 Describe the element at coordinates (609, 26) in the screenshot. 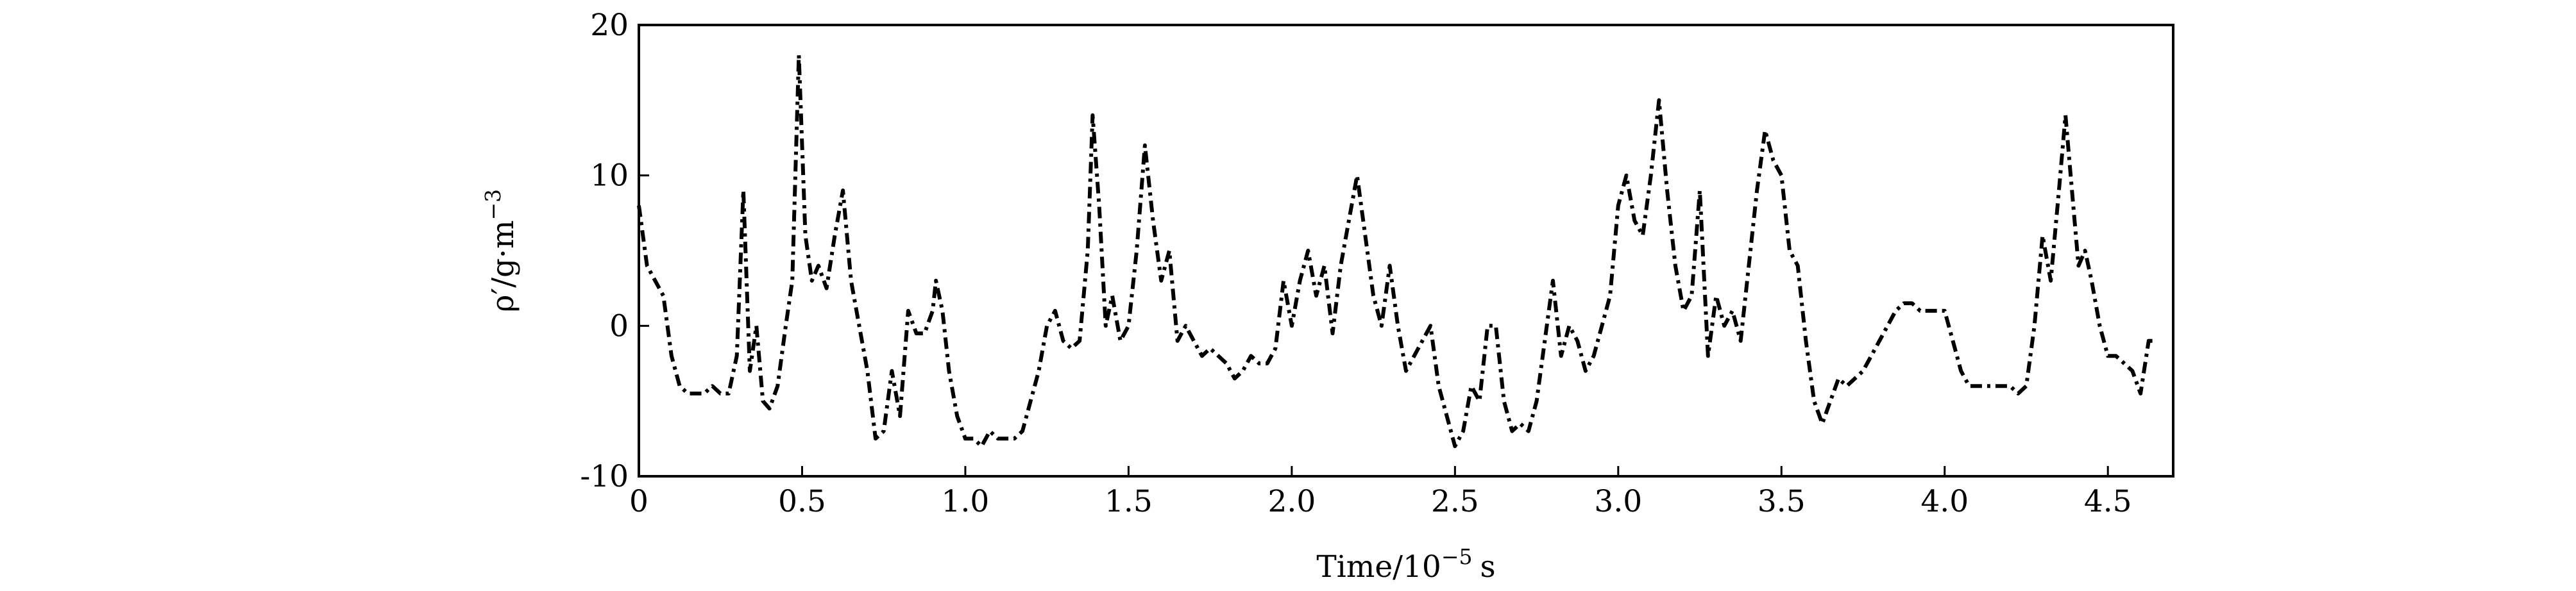

I see `y-tick-label: 20` at that location.